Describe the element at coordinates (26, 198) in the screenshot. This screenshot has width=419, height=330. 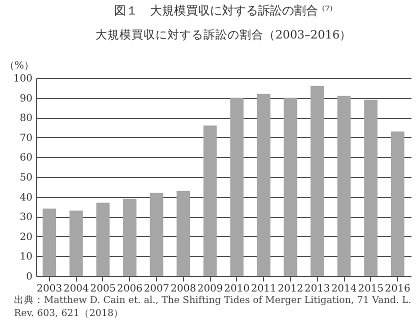
I see `y-tick-label: 40` at that location.